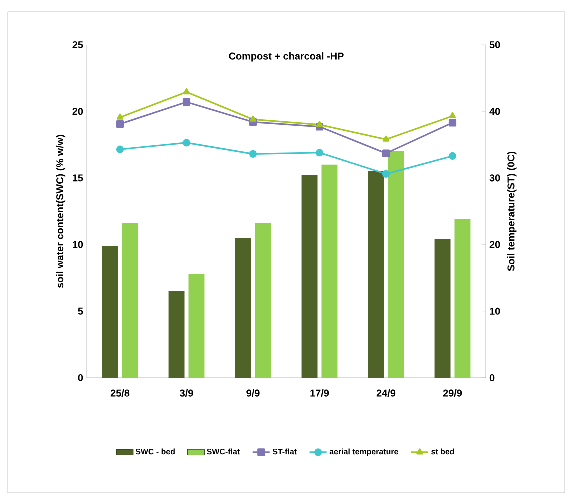 The width and height of the screenshot is (565, 498). Describe the element at coordinates (78, 178) in the screenshot. I see `y-tick-label: 15` at that location.